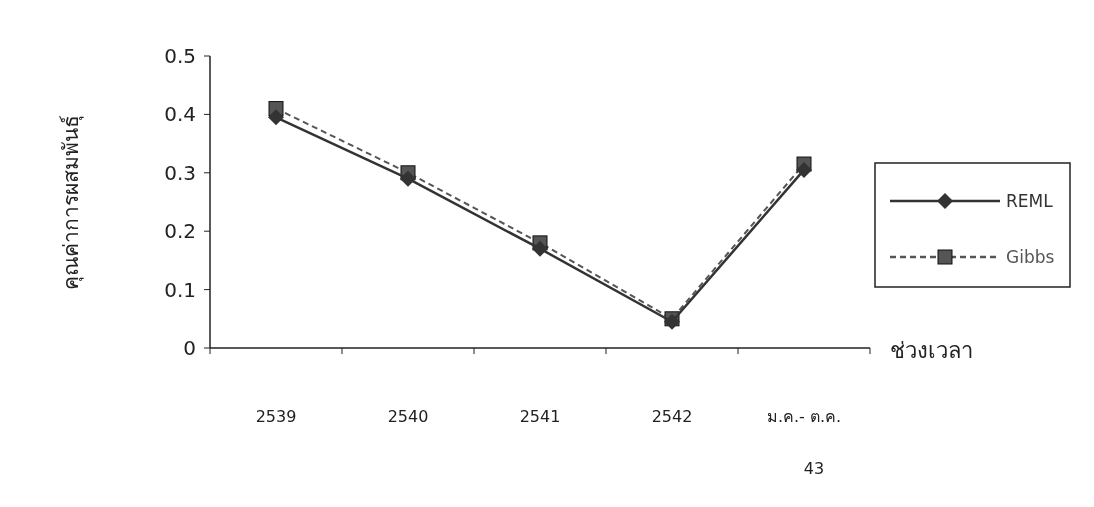 This screenshot has height=507, width=1094. Describe the element at coordinates (189, 348) in the screenshot. I see `y-tick-label: 0` at that location.